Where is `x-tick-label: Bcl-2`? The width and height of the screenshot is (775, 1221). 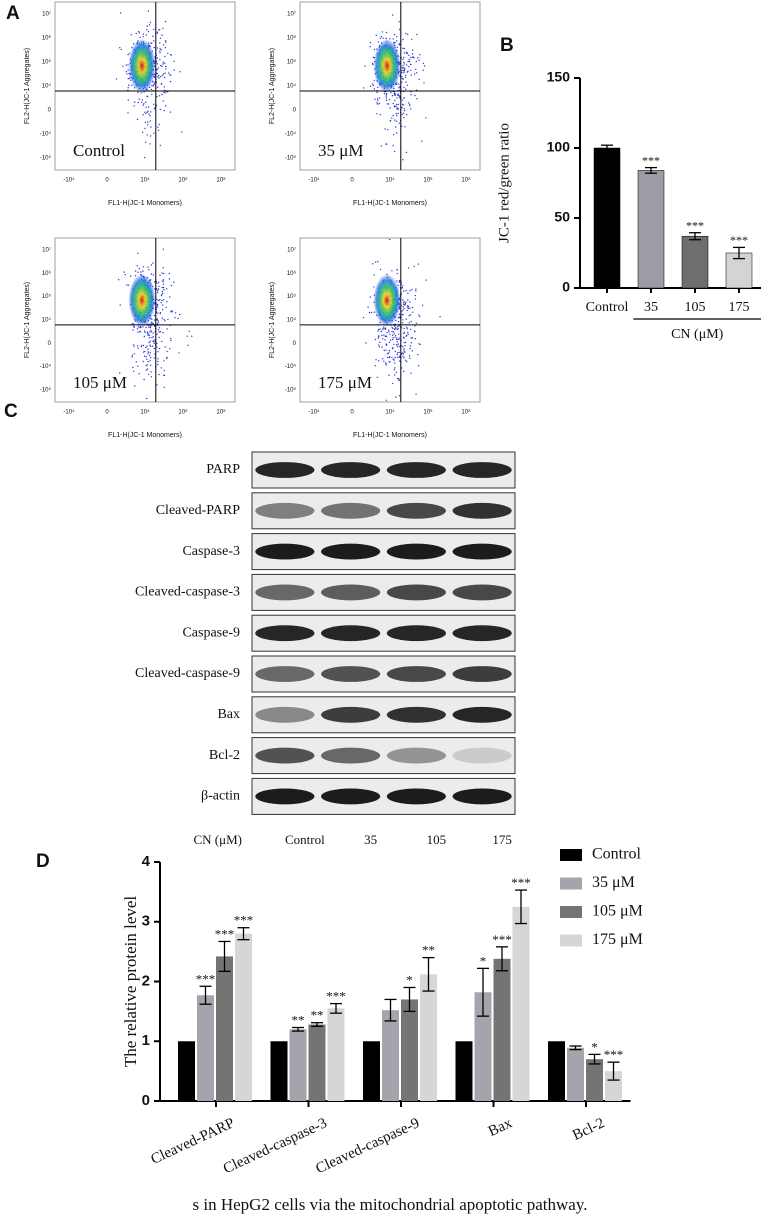 x-tick-label: Bcl-2 is located at coordinates (588, 1129).